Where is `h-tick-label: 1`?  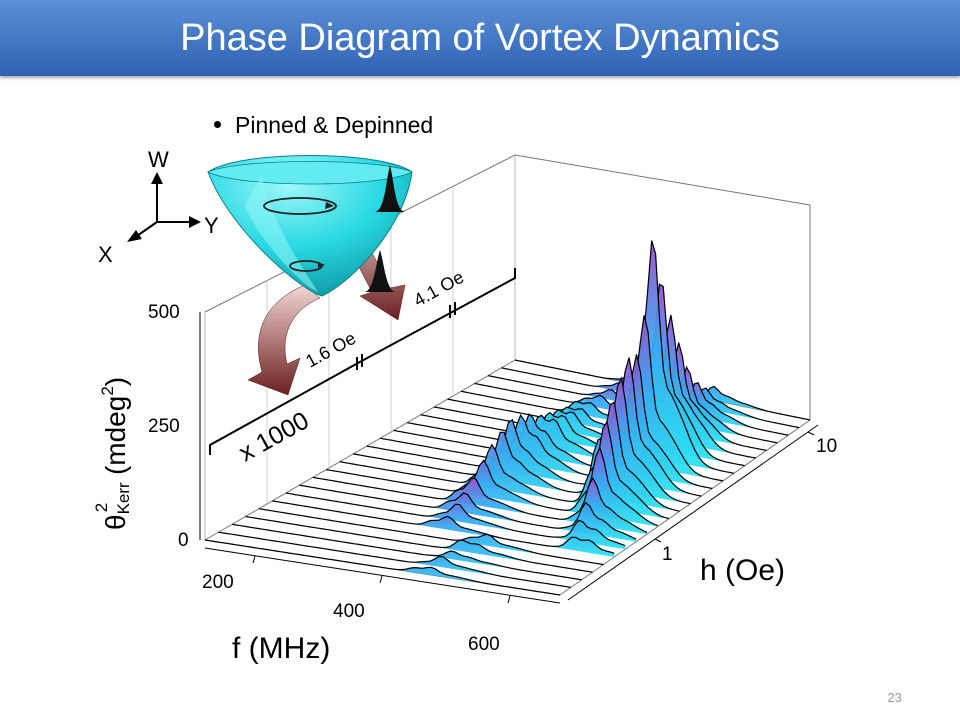
h-tick-label: 1 is located at coordinates (667, 554).